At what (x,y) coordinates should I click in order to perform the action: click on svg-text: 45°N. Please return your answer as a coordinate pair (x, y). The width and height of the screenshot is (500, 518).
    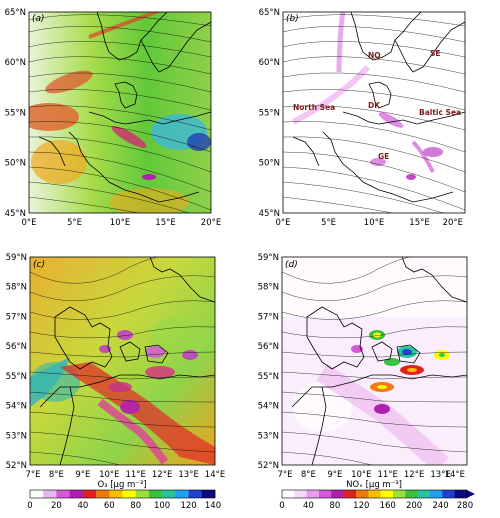
    Looking at the image, I should click on (269, 214).